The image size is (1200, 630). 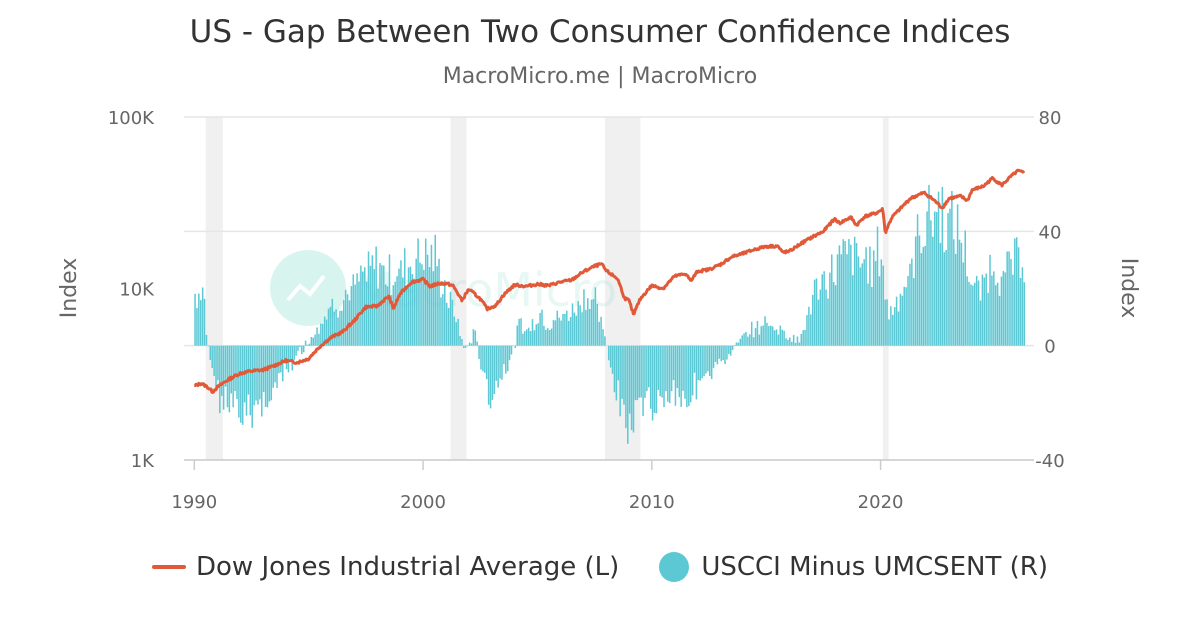 What do you see at coordinates (875, 567) in the screenshot?
I see `legend-label: USCCI Minus UMCSENT (R)` at bounding box center [875, 567].